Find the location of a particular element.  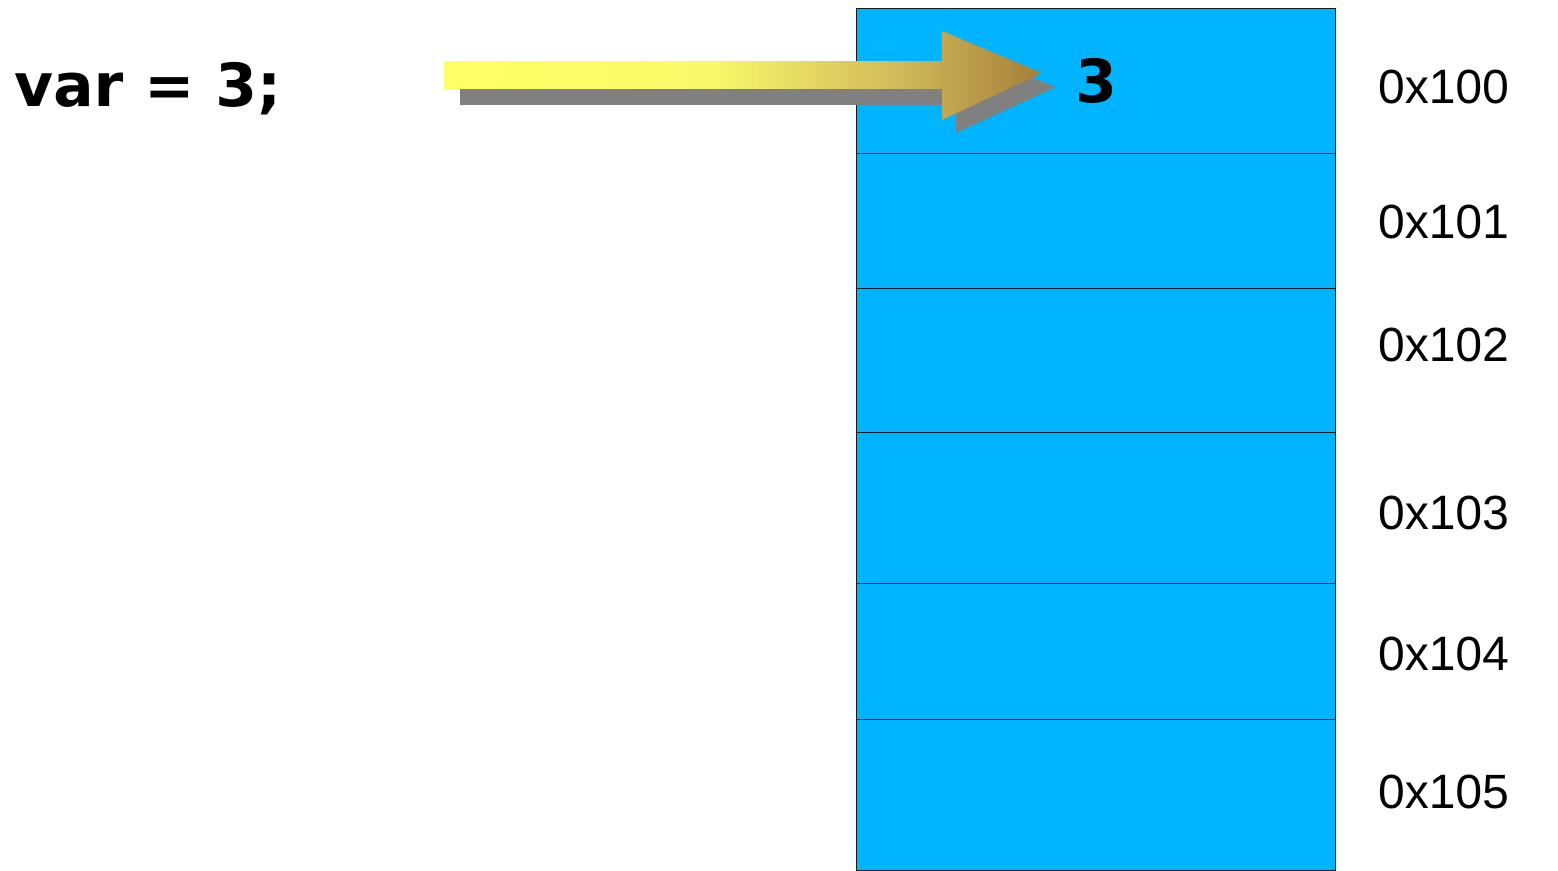

memory-cell-value: 3 is located at coordinates (1096, 82).